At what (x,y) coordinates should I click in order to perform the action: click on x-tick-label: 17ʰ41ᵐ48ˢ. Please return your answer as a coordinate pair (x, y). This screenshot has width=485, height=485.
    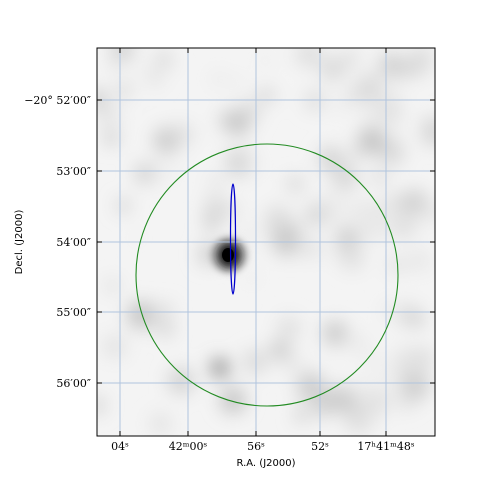
    Looking at the image, I should click on (385, 446).